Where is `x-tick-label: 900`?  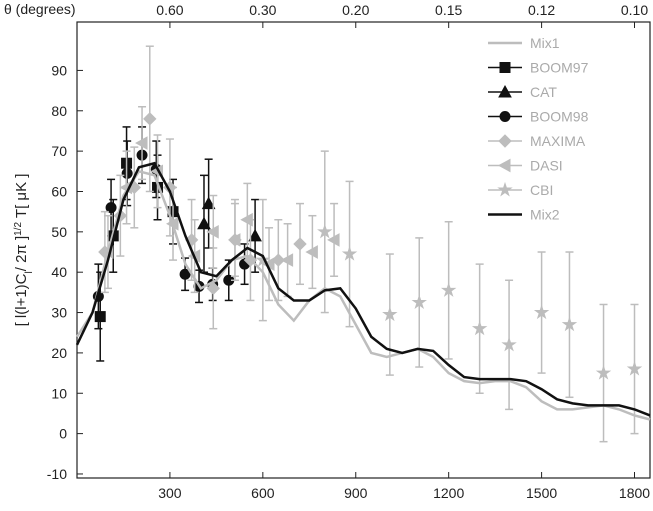
x-tick-label: 900 is located at coordinates (356, 493).